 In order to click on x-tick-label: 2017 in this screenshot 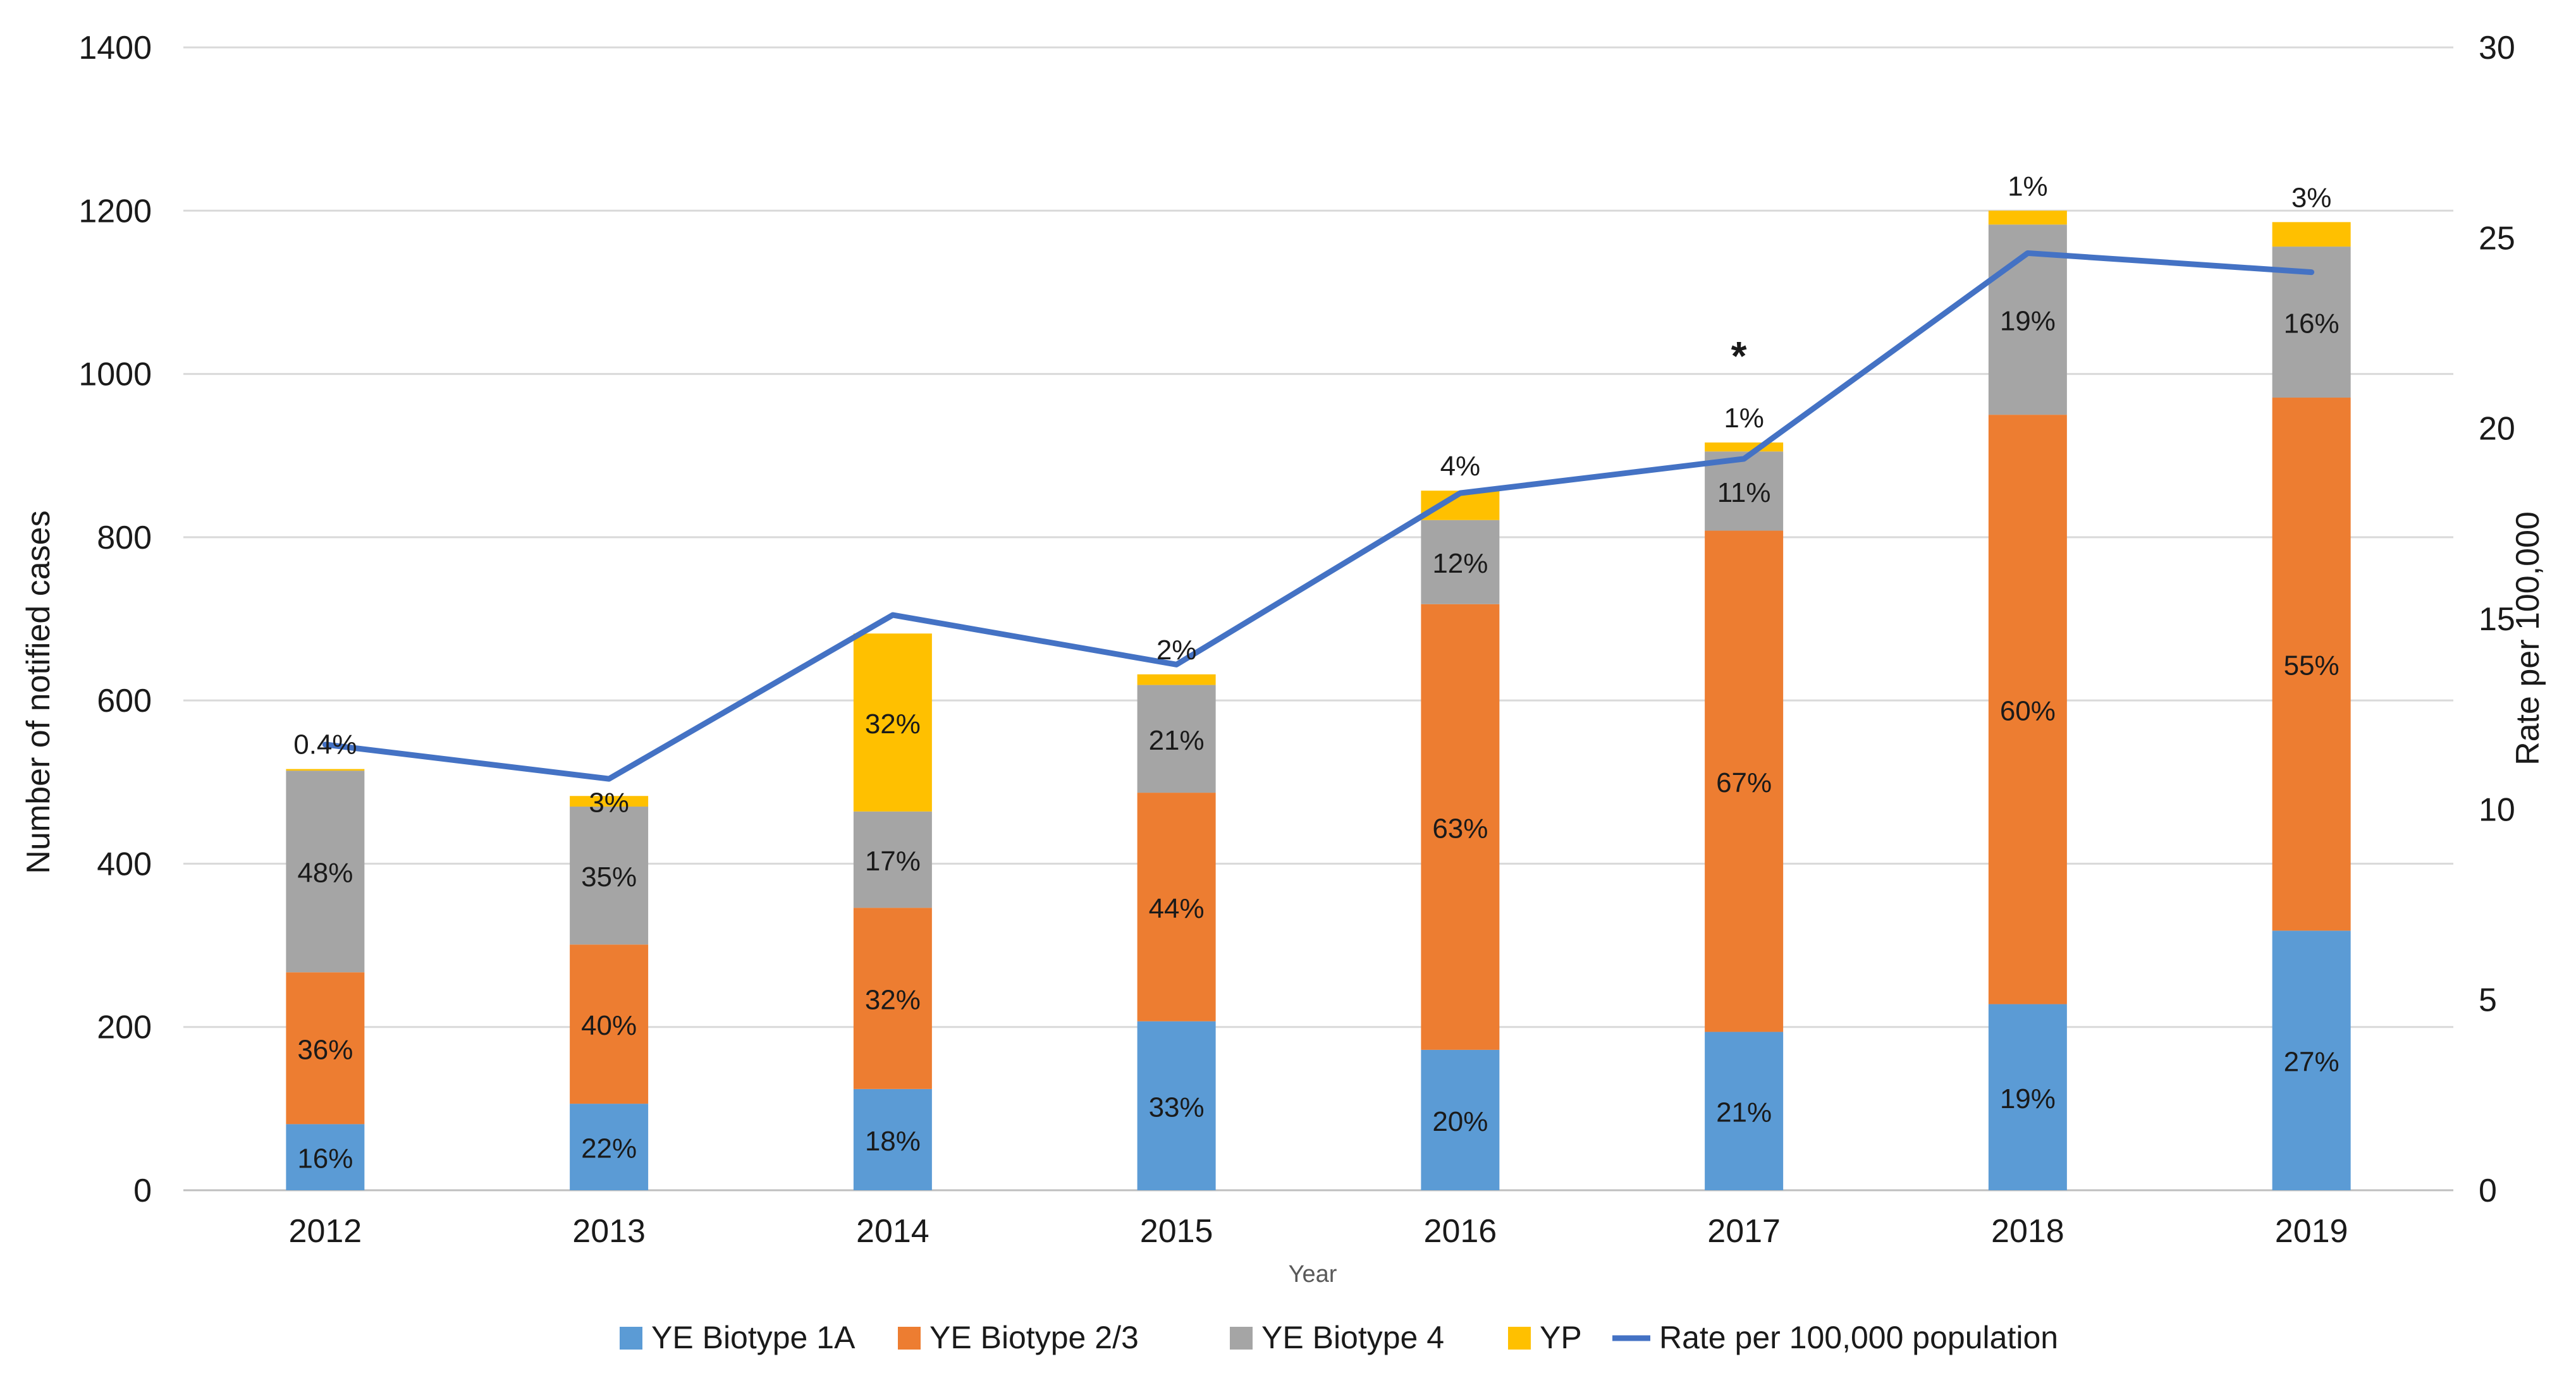, I will do `click(1744, 1231)`.